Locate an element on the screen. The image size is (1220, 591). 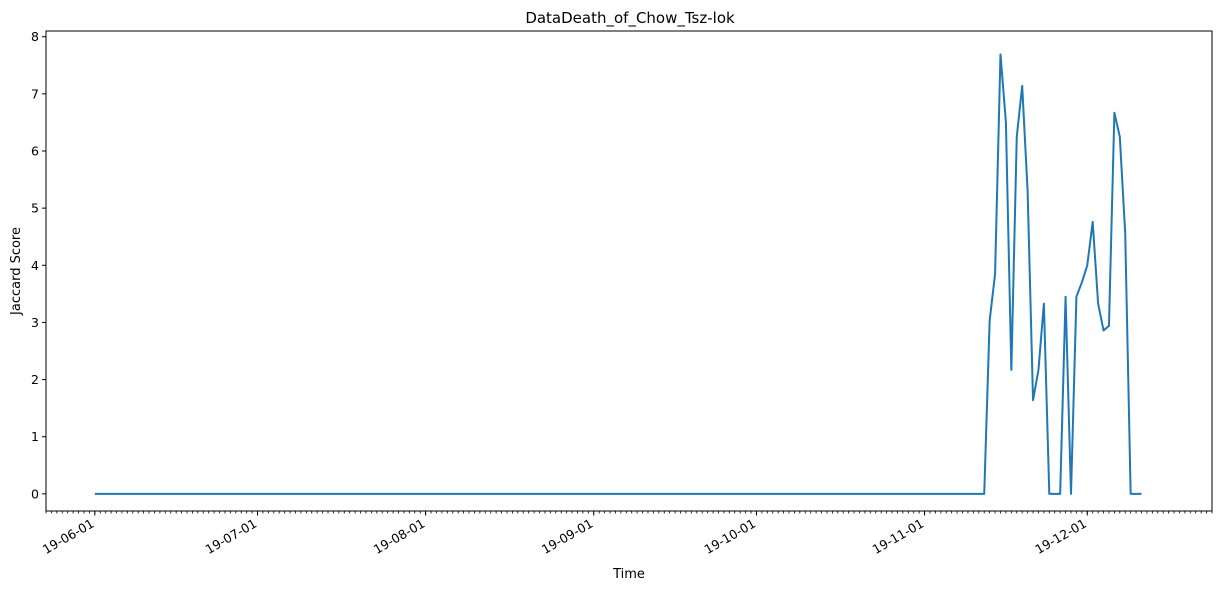
y-tick-label: 4 is located at coordinates (35, 265).